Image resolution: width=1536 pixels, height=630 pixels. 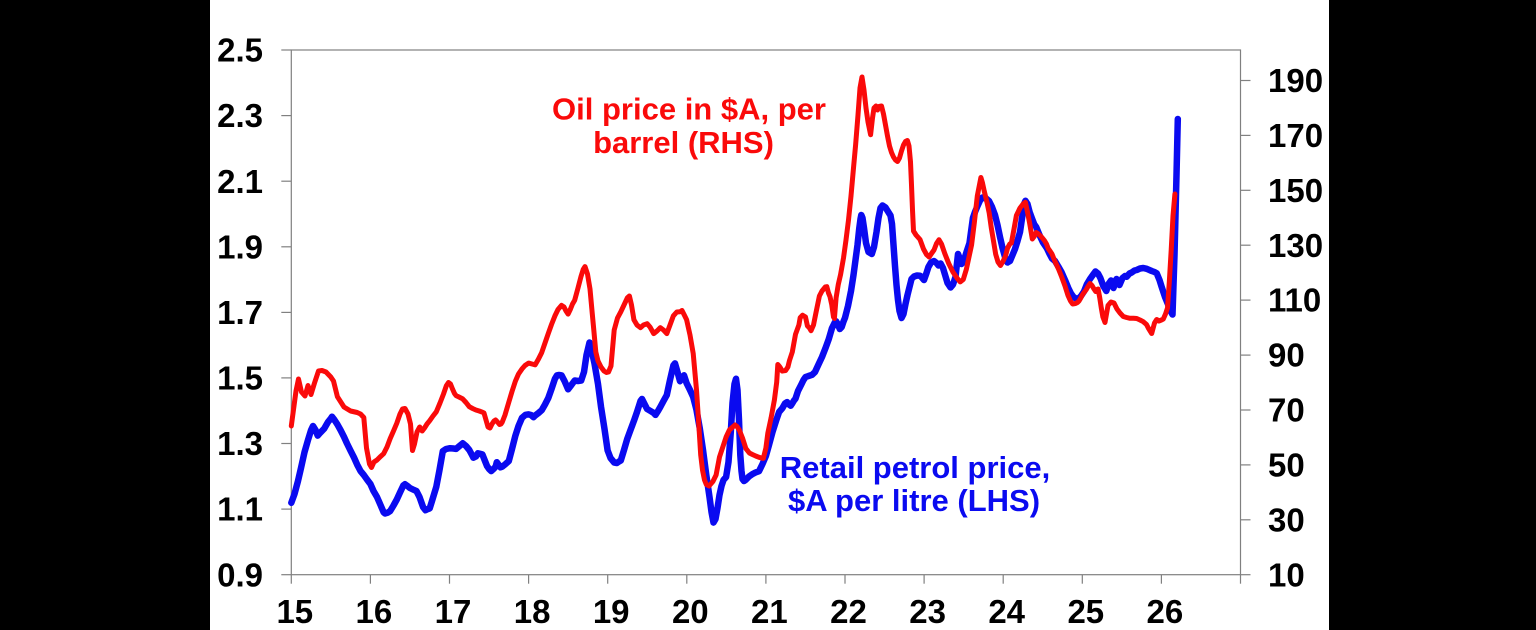 What do you see at coordinates (683, 142) in the screenshot?
I see `svg-text: barrel (RHS)` at bounding box center [683, 142].